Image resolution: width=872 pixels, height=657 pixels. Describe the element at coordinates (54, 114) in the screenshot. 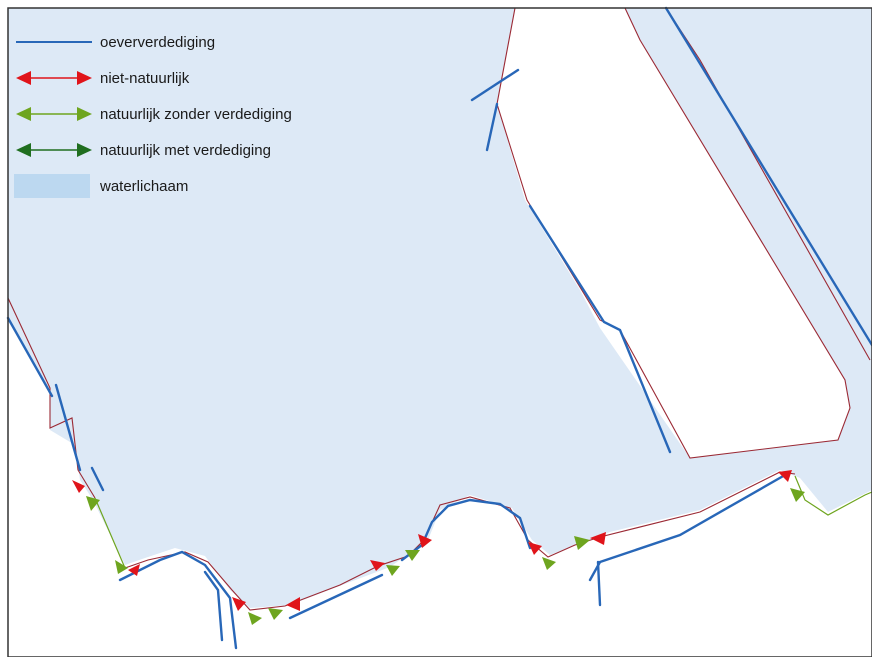

I see `lightgreen-double-arrow-icon` at that location.